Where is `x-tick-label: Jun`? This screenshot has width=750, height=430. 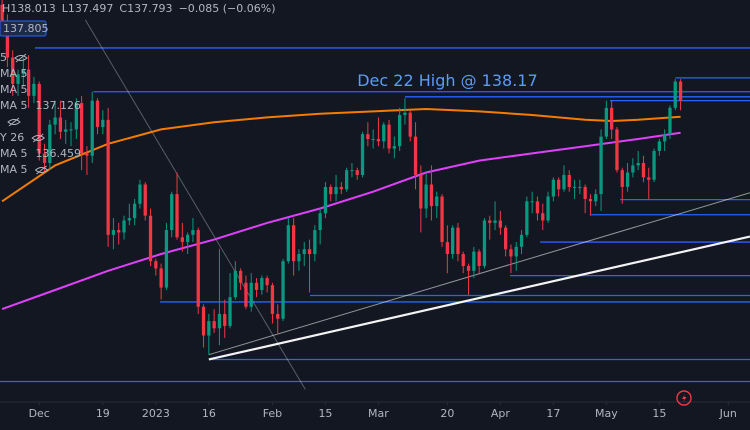 x-tick-label: Jun is located at coordinates (728, 413).